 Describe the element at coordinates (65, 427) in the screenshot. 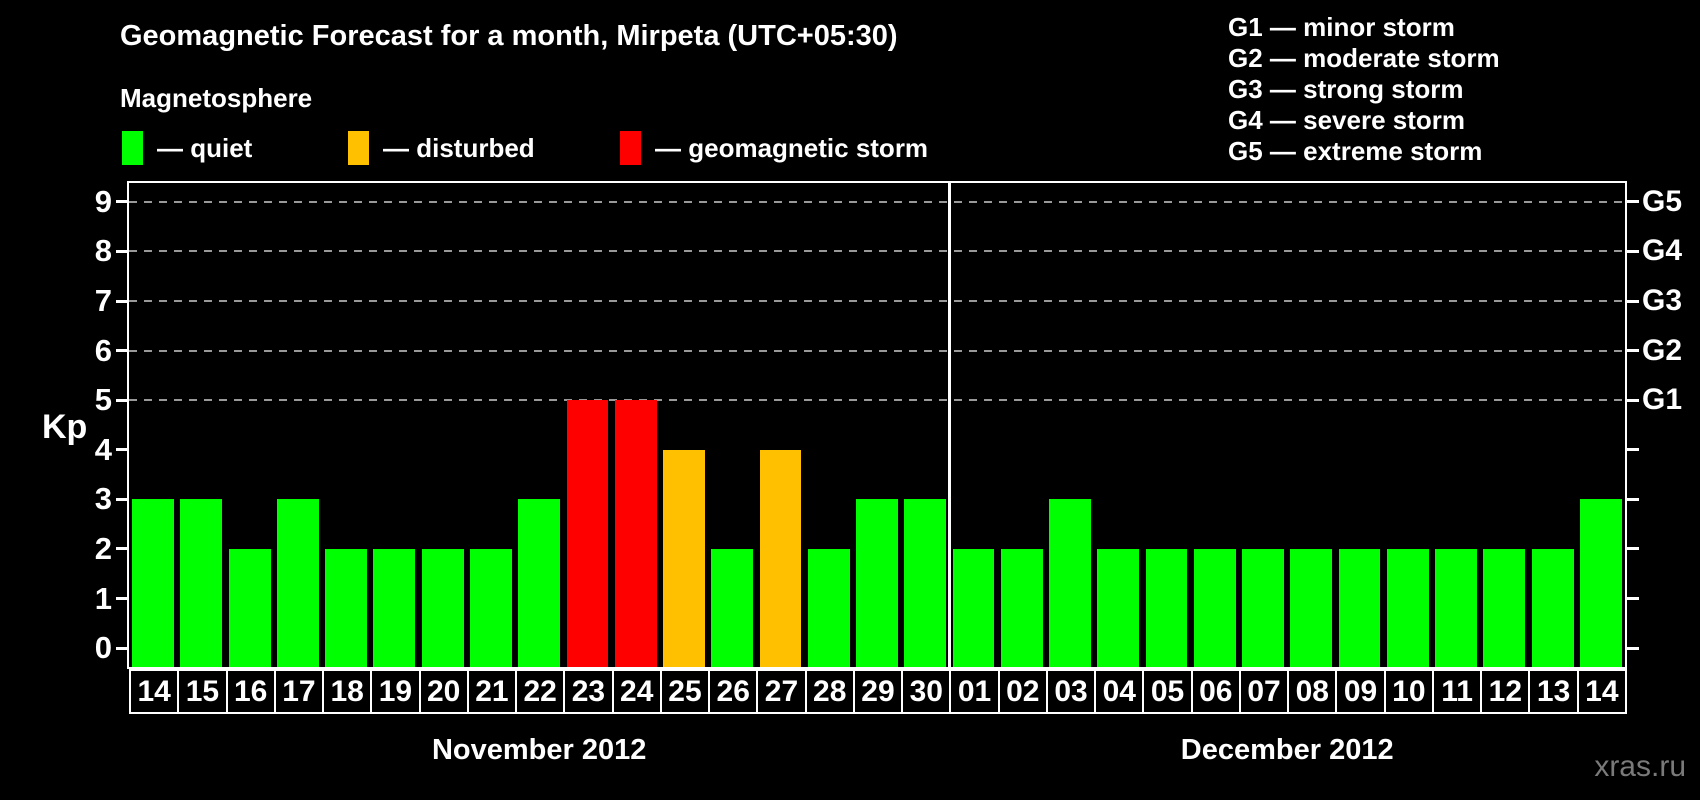

I see `y-axis-label: Kp` at that location.